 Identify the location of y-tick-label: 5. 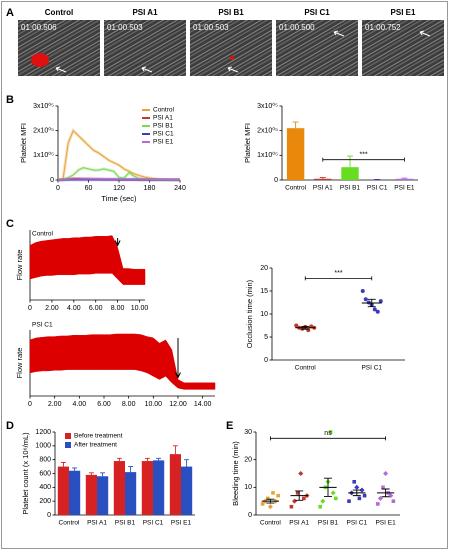
(266, 337).